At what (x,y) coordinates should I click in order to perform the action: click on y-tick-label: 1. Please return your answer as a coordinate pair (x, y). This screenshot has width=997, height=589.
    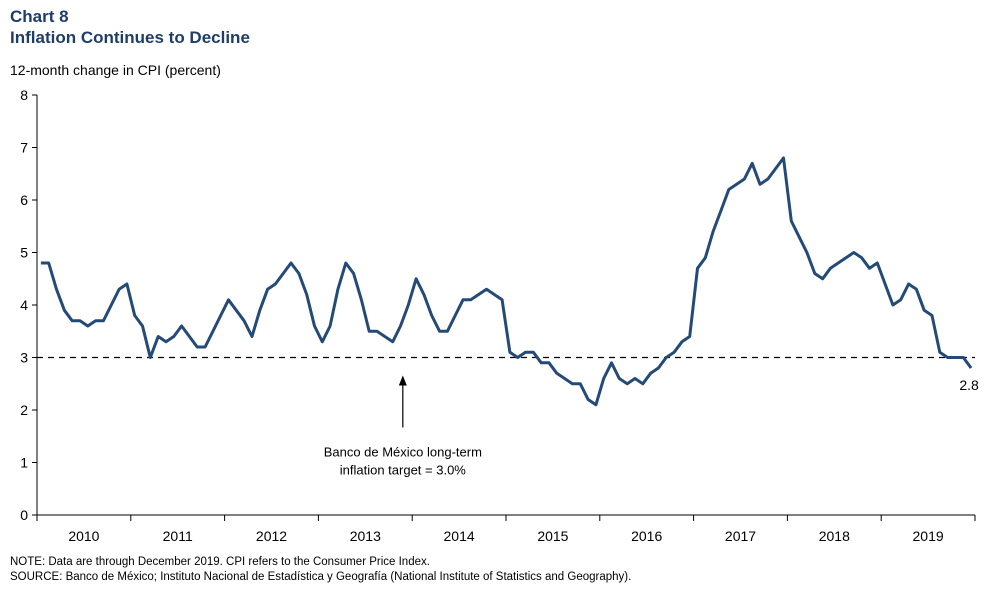
    Looking at the image, I should click on (24, 463).